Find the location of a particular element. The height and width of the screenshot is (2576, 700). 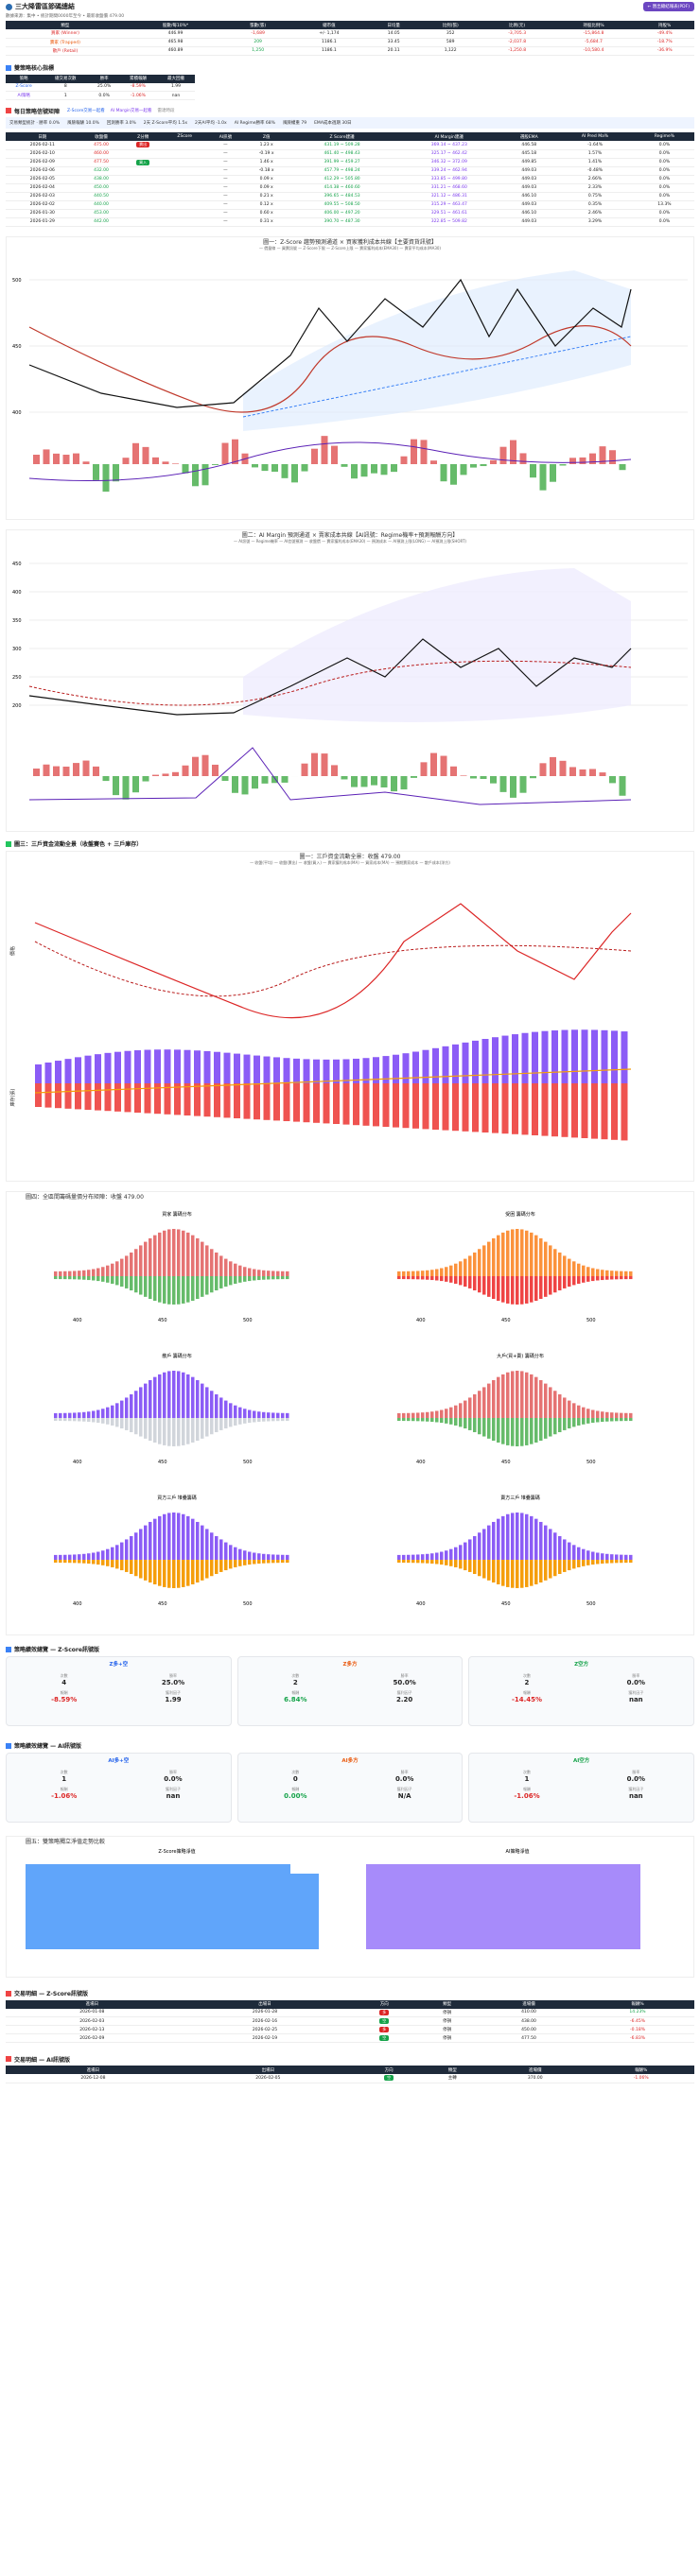

table-cell: 460.89 is located at coordinates (175, 51).